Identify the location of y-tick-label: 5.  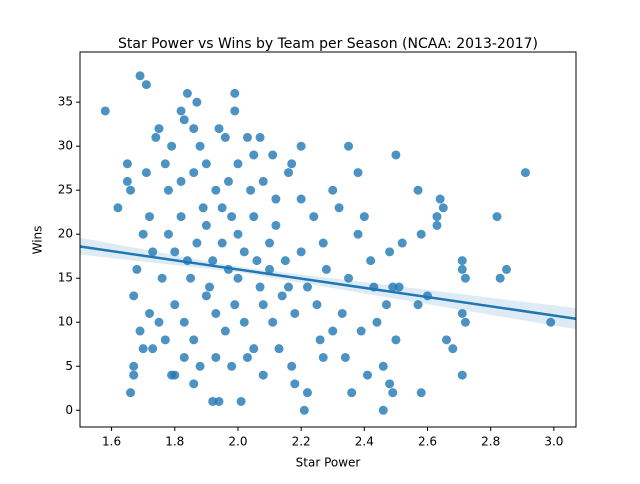
(69, 366).